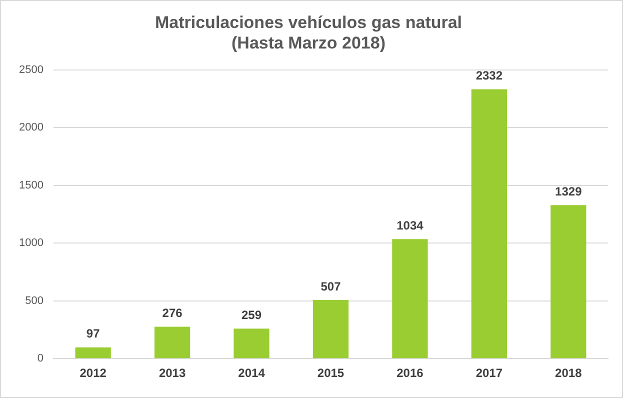 The width and height of the screenshot is (623, 398). What do you see at coordinates (252, 373) in the screenshot?
I see `x-tick-label: 2014` at bounding box center [252, 373].